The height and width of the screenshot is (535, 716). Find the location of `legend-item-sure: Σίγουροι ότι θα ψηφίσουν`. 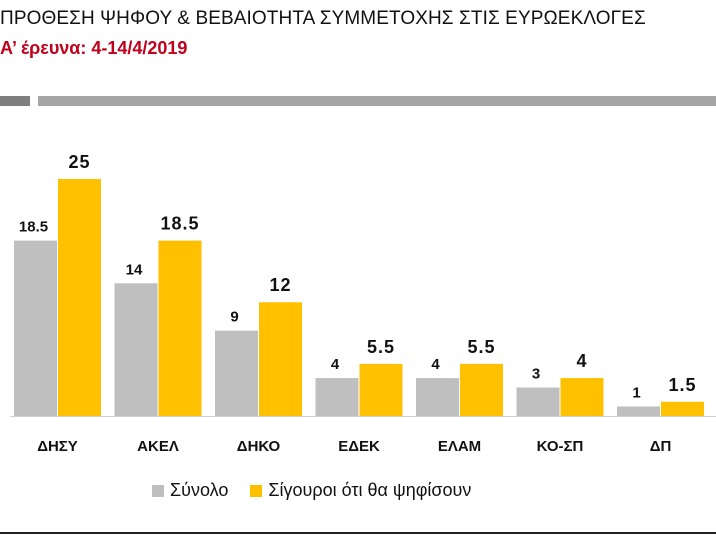

legend-item-sure: Σίγουροι ότι θα ψηφίσουν is located at coordinates (360, 490).